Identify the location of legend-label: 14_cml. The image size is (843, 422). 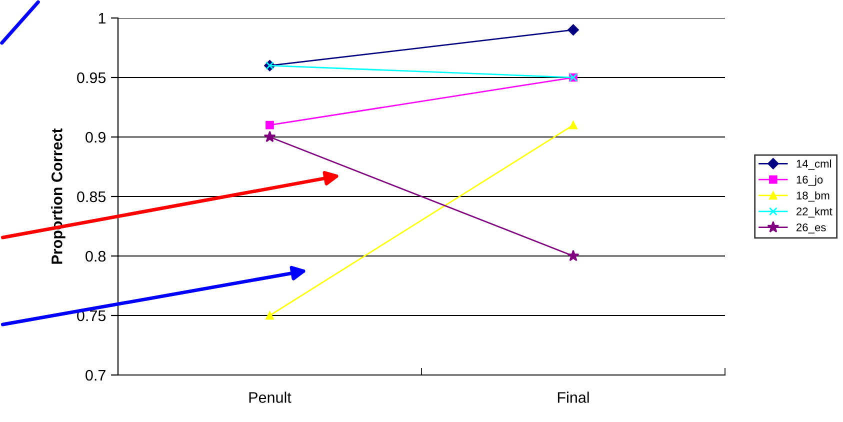
(814, 164).